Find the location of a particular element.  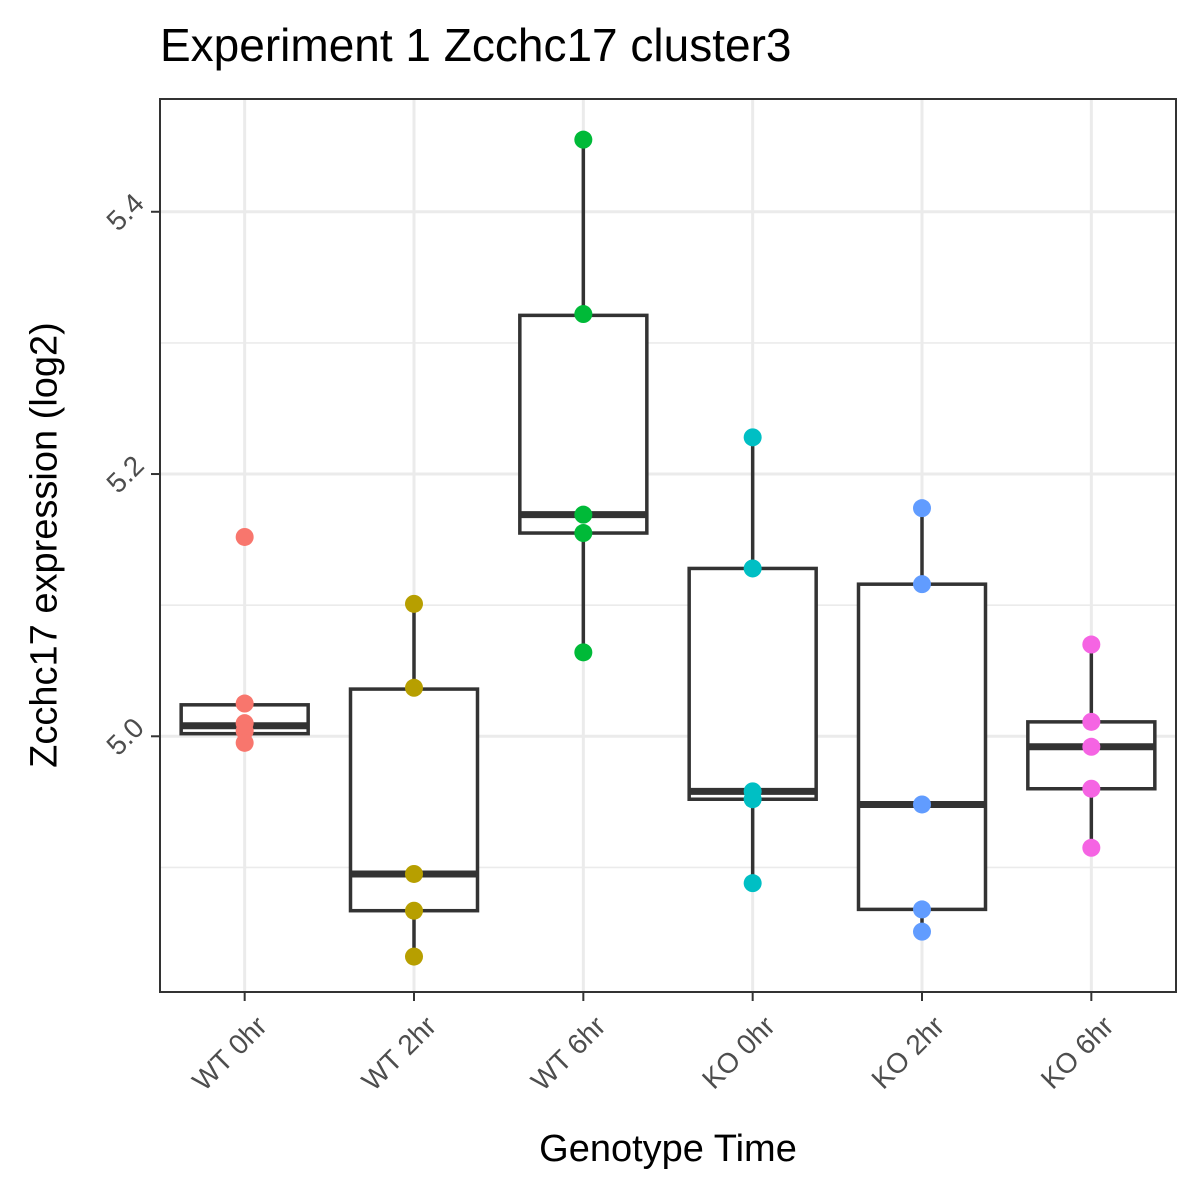

box-group-wt-0hr is located at coordinates (244, 639).